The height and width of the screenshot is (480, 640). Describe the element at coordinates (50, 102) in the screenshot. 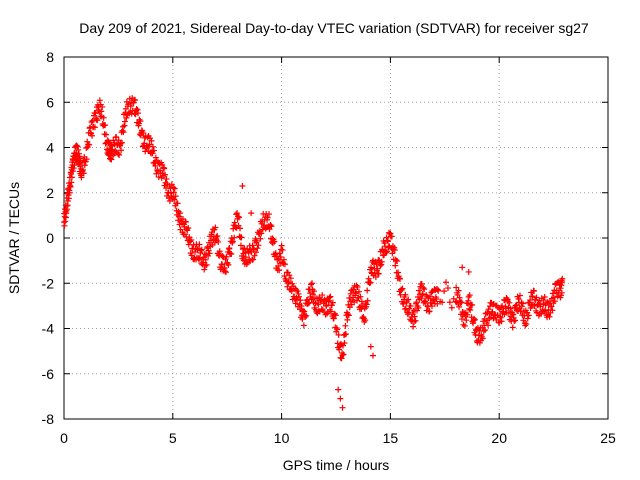

I see `y-tick-label: 6` at that location.